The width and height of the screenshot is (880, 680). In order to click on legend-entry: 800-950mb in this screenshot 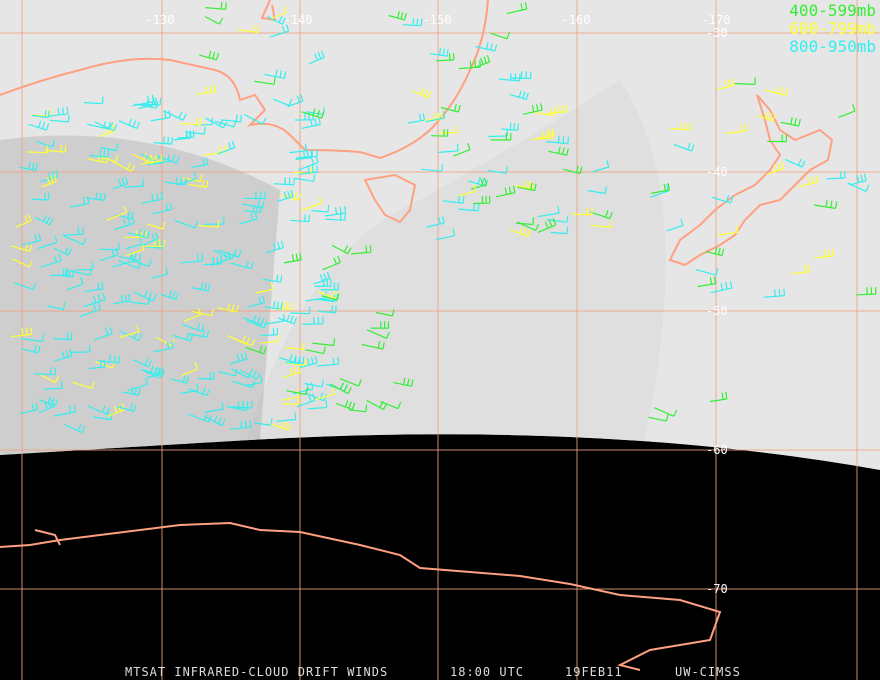, I will do `click(832, 46)`.